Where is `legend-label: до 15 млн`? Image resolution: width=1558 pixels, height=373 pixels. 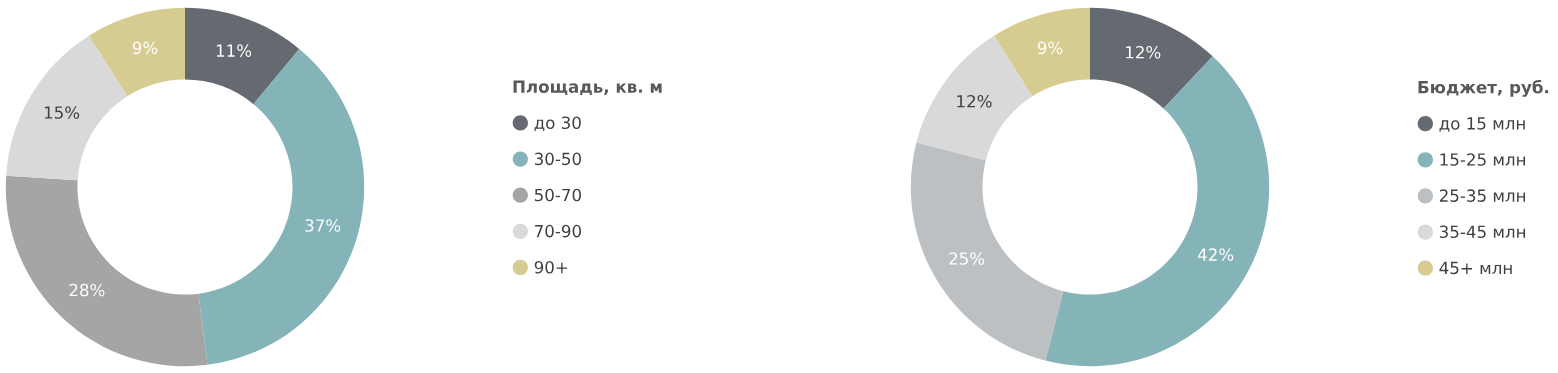 legend-label: до 15 млн is located at coordinates (1482, 124).